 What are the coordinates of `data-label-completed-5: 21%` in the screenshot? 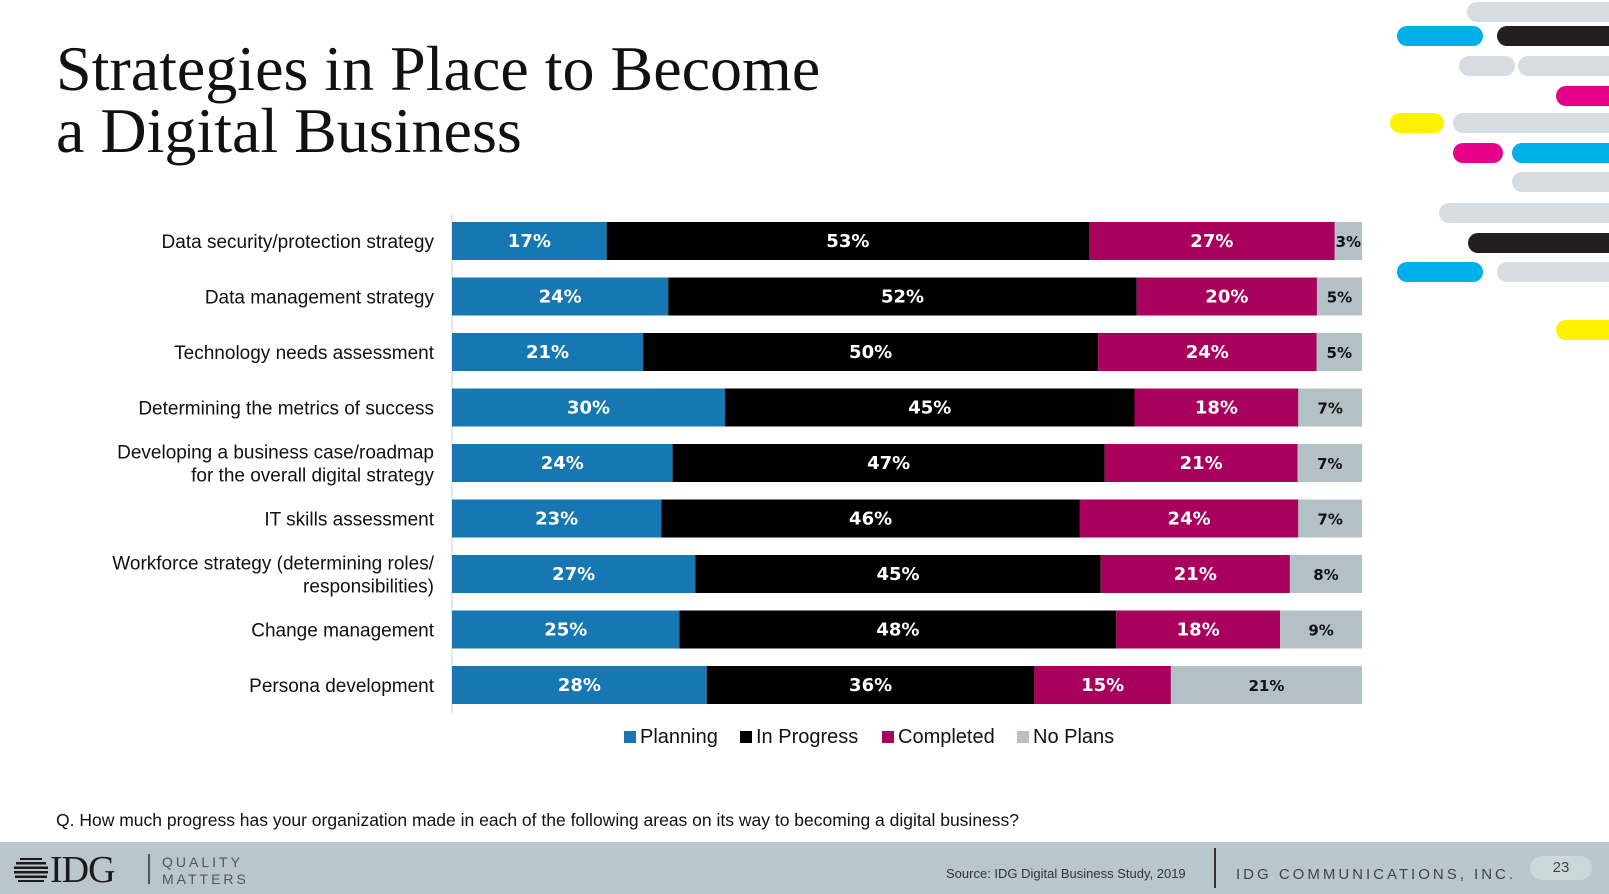 It's located at (1201, 463).